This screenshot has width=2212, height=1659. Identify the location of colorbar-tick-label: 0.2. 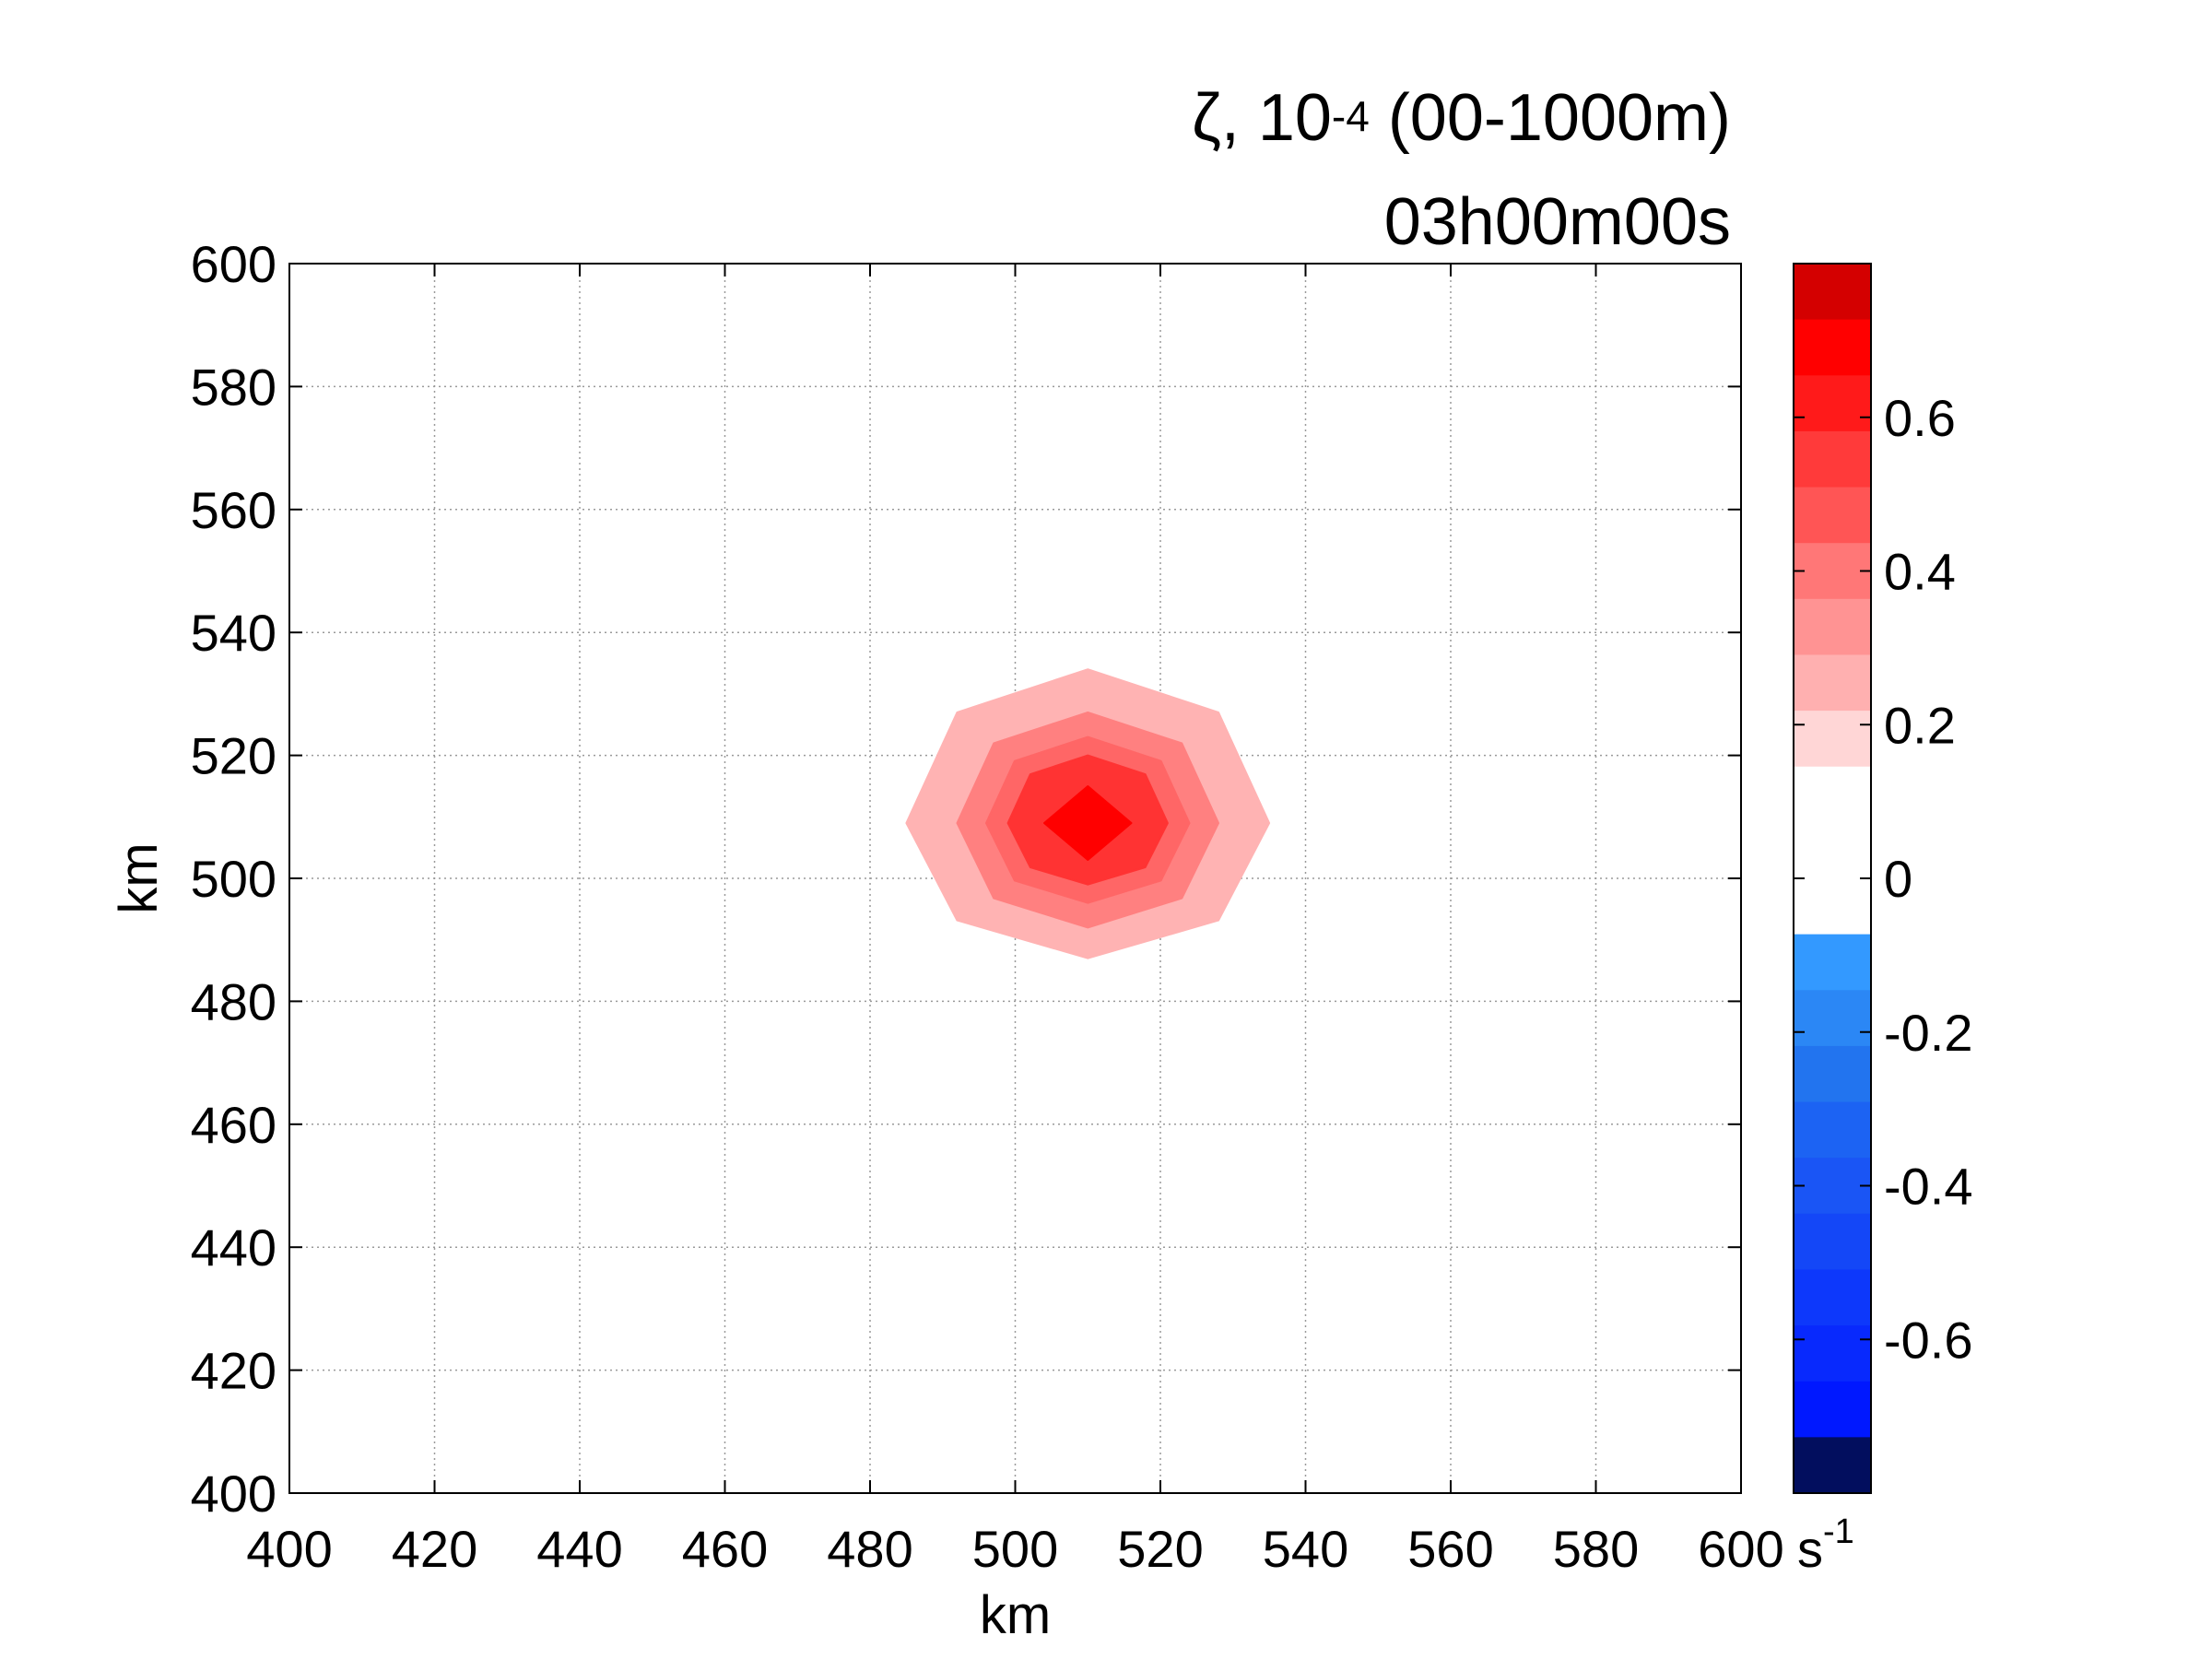
(1920, 725).